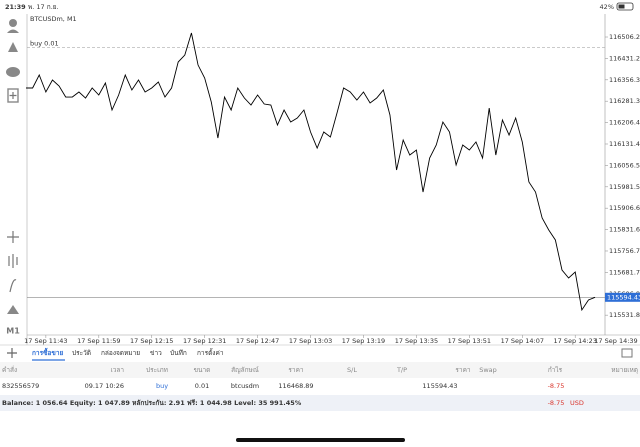 The height and width of the screenshot is (447, 640). Describe the element at coordinates (575, 341) in the screenshot. I see `x-tick-label: 17 Sep 14:23` at that location.